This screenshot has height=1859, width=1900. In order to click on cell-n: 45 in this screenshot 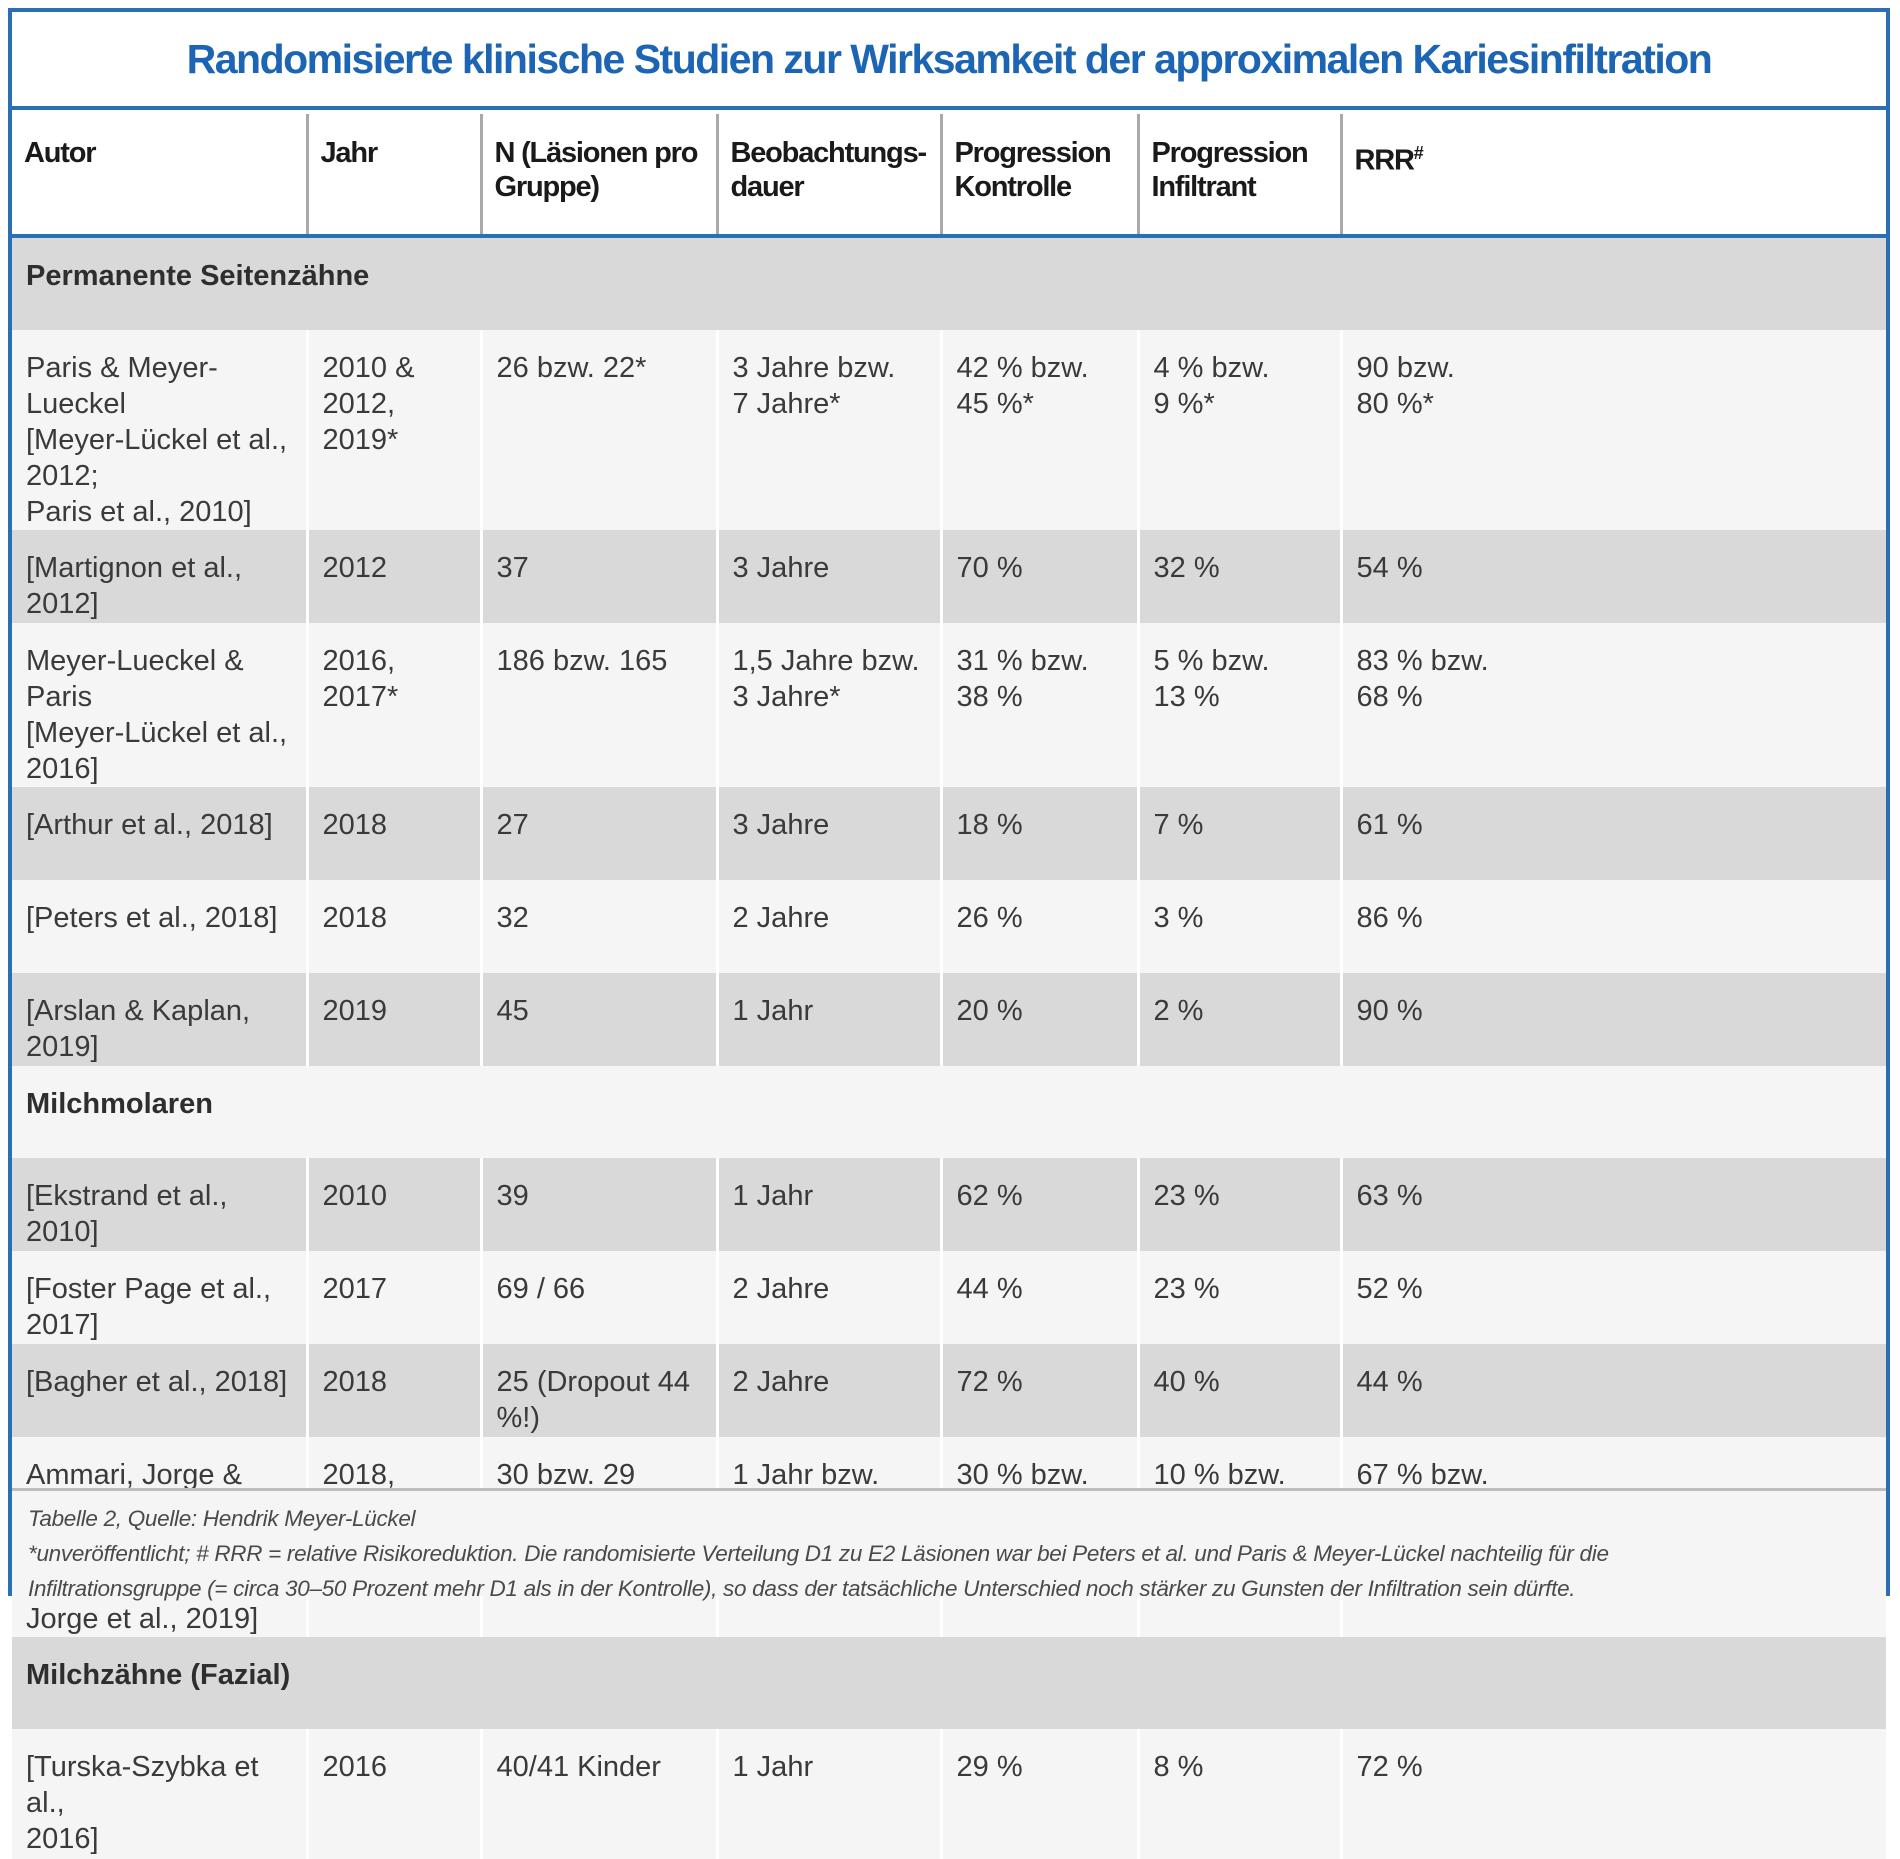, I will do `click(598, 1019)`.